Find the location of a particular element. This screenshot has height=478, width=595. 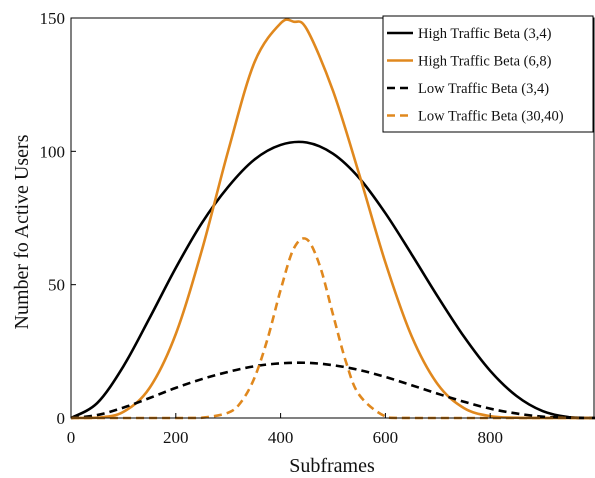

x-tick-label: 400 is located at coordinates (281, 437).